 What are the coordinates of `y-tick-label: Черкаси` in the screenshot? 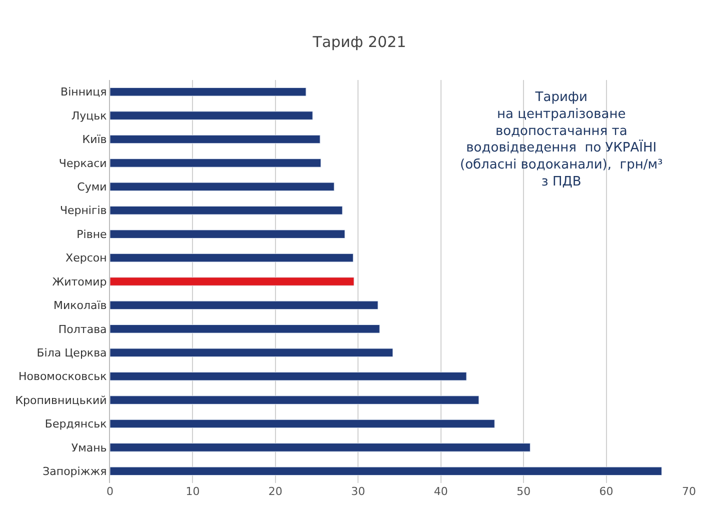 It's located at (82, 163).